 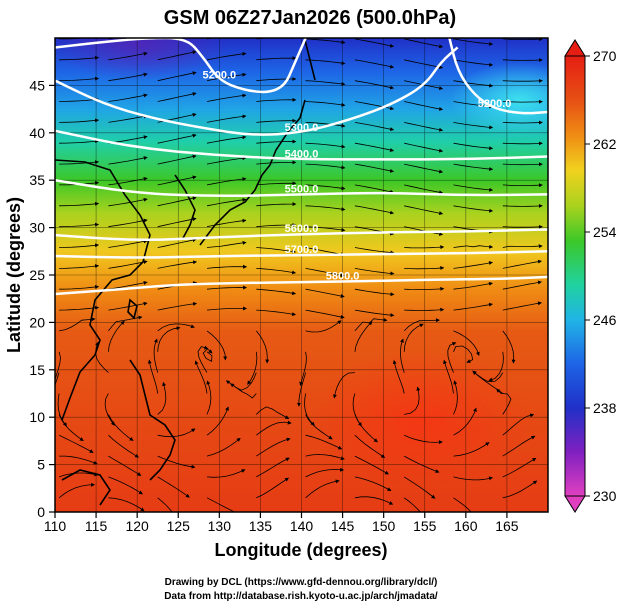 What do you see at coordinates (14, 275) in the screenshot?
I see `y-axis-label: Latitude (degrees)` at bounding box center [14, 275].